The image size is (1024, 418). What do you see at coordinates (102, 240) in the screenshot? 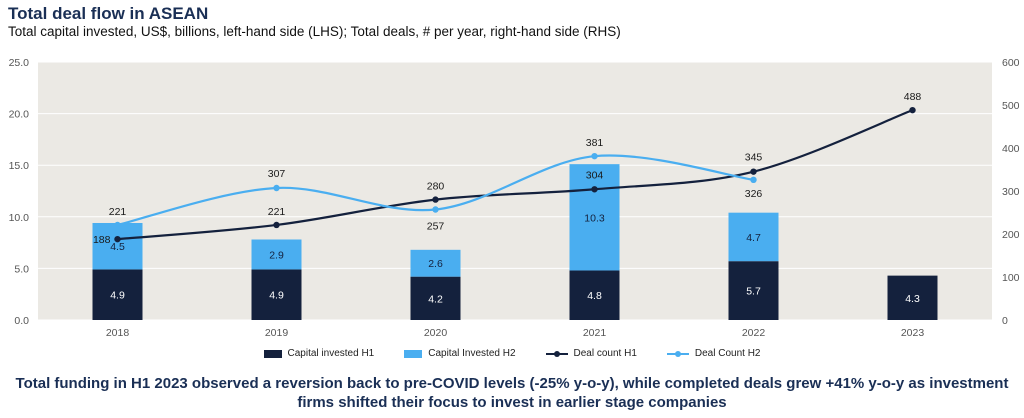
I see `point-label-deal-h1: 188` at bounding box center [102, 240].